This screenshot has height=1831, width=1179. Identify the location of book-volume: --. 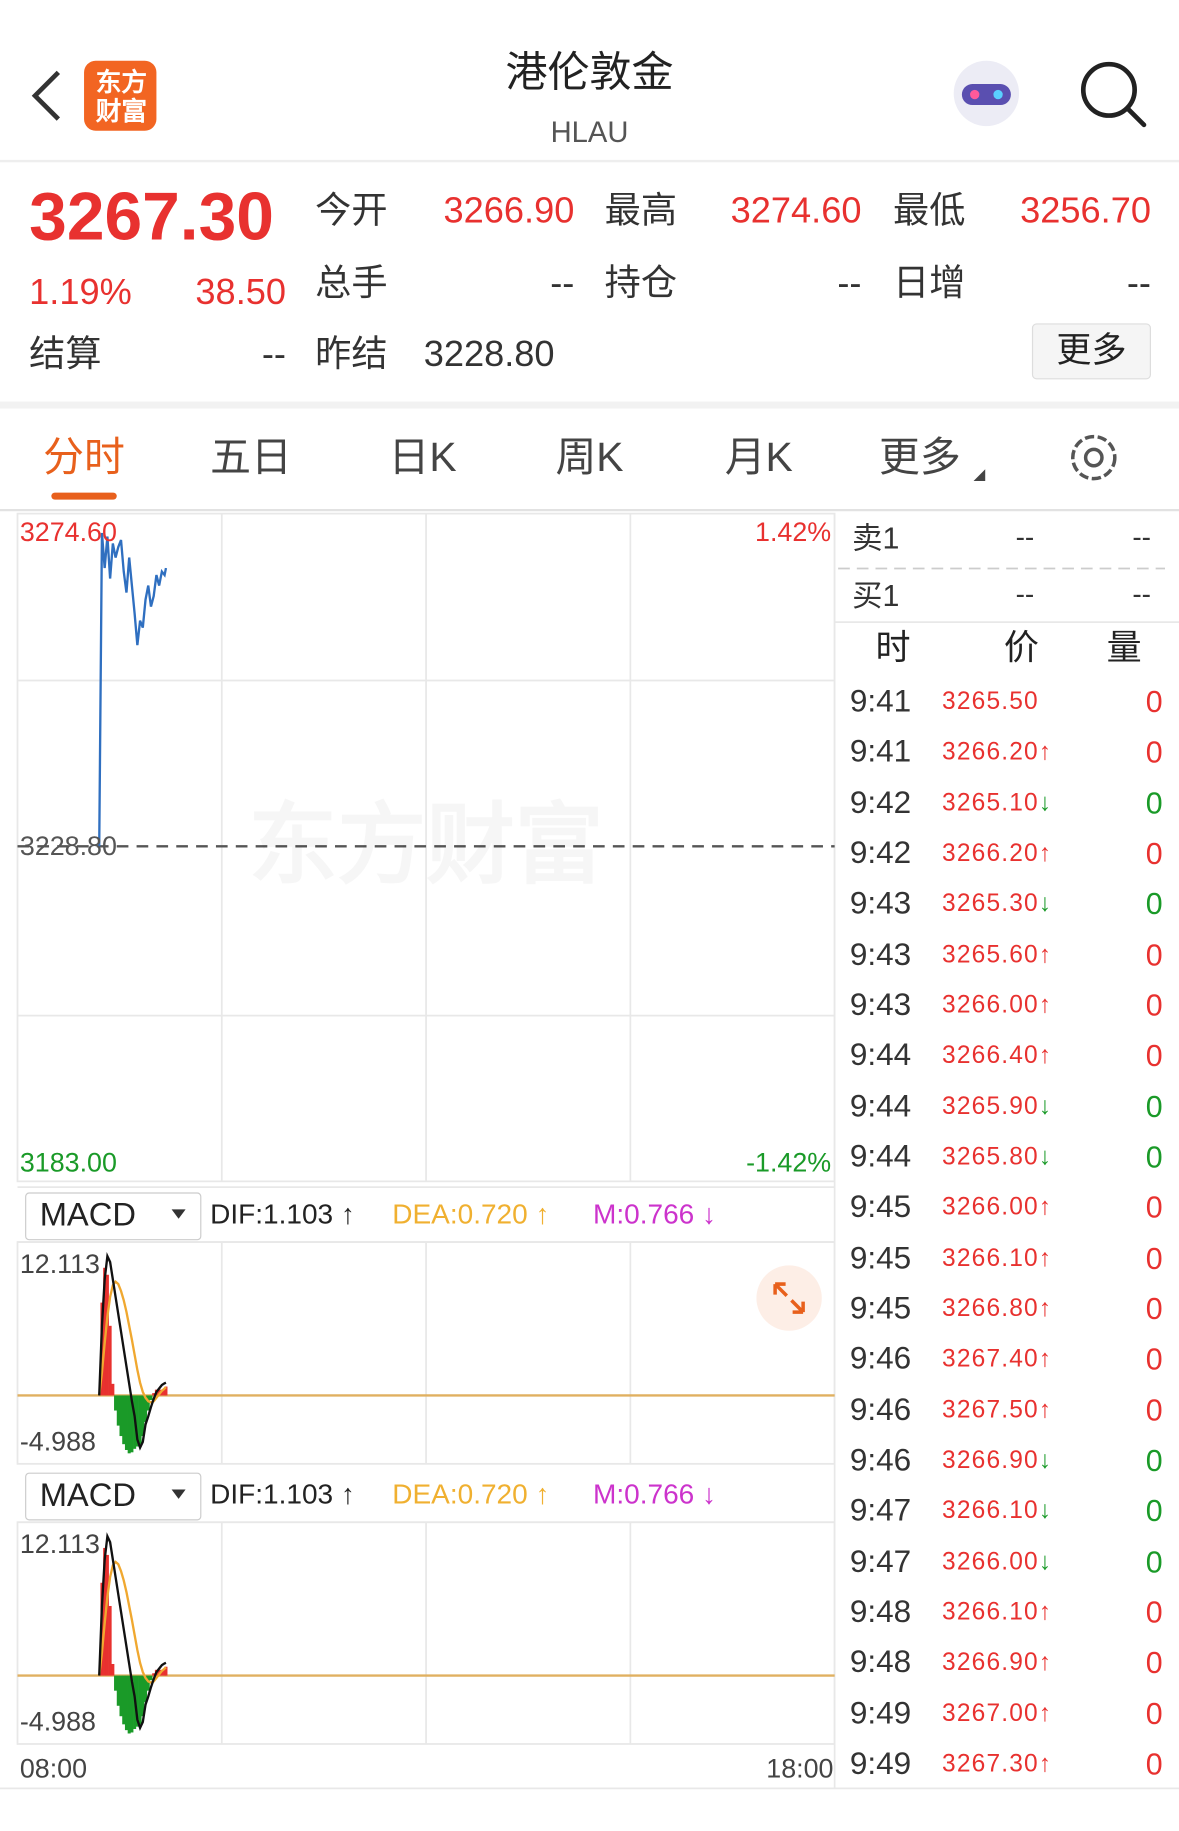
(1141, 594).